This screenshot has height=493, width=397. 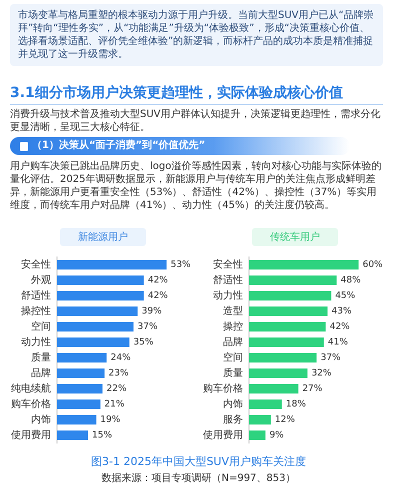 What do you see at coordinates (196, 121) in the screenshot?
I see `text: 消费升级与技术普及推动大型SUV用户群体认知提升，决策逻辑更趋理性，需求分化更显清晰，呈现三大核心特征。` at bounding box center [196, 121].